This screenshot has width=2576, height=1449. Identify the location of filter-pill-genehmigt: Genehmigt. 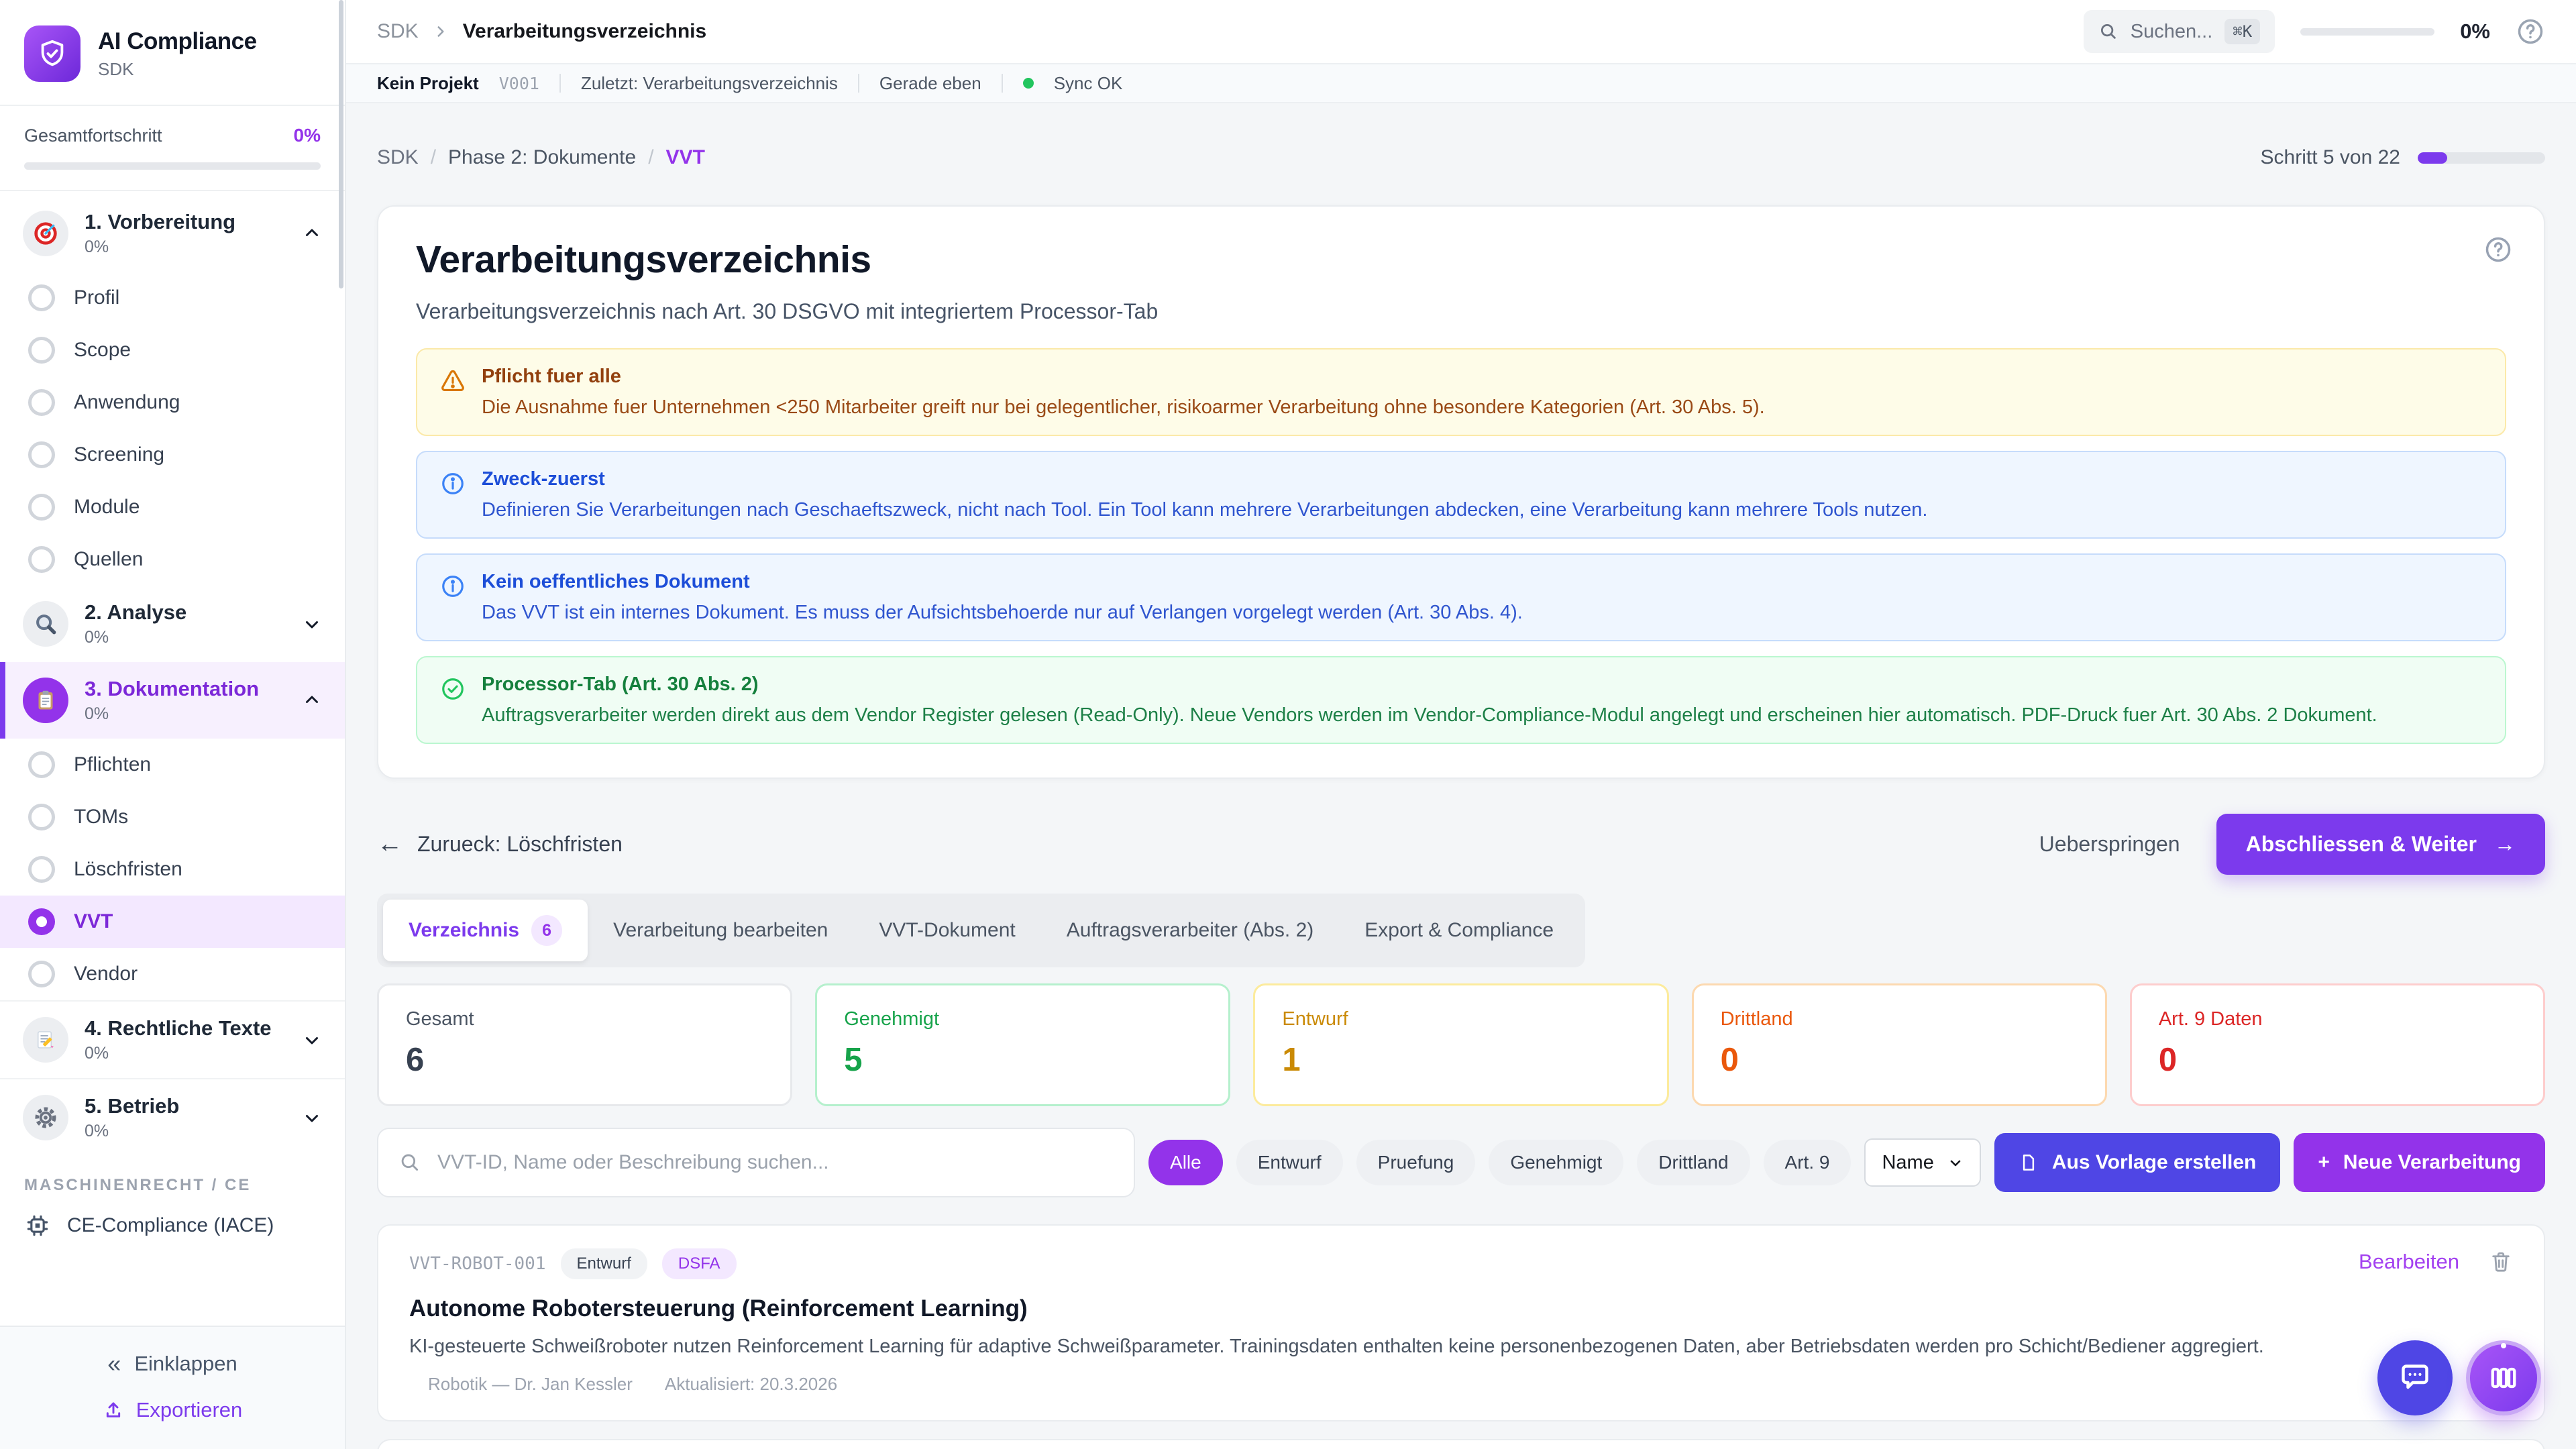
(1556, 1162).